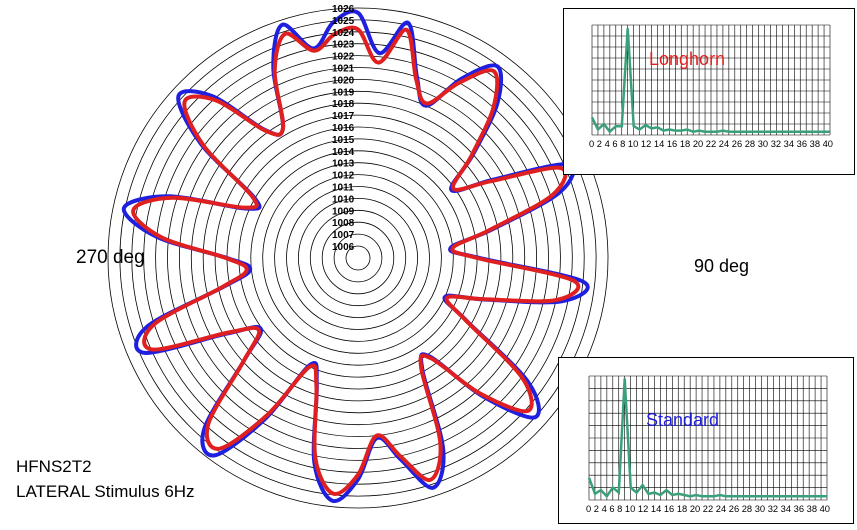 This screenshot has height=530, width=857. What do you see at coordinates (682, 420) in the screenshot?
I see `spectrum-label-standard: Standard` at bounding box center [682, 420].